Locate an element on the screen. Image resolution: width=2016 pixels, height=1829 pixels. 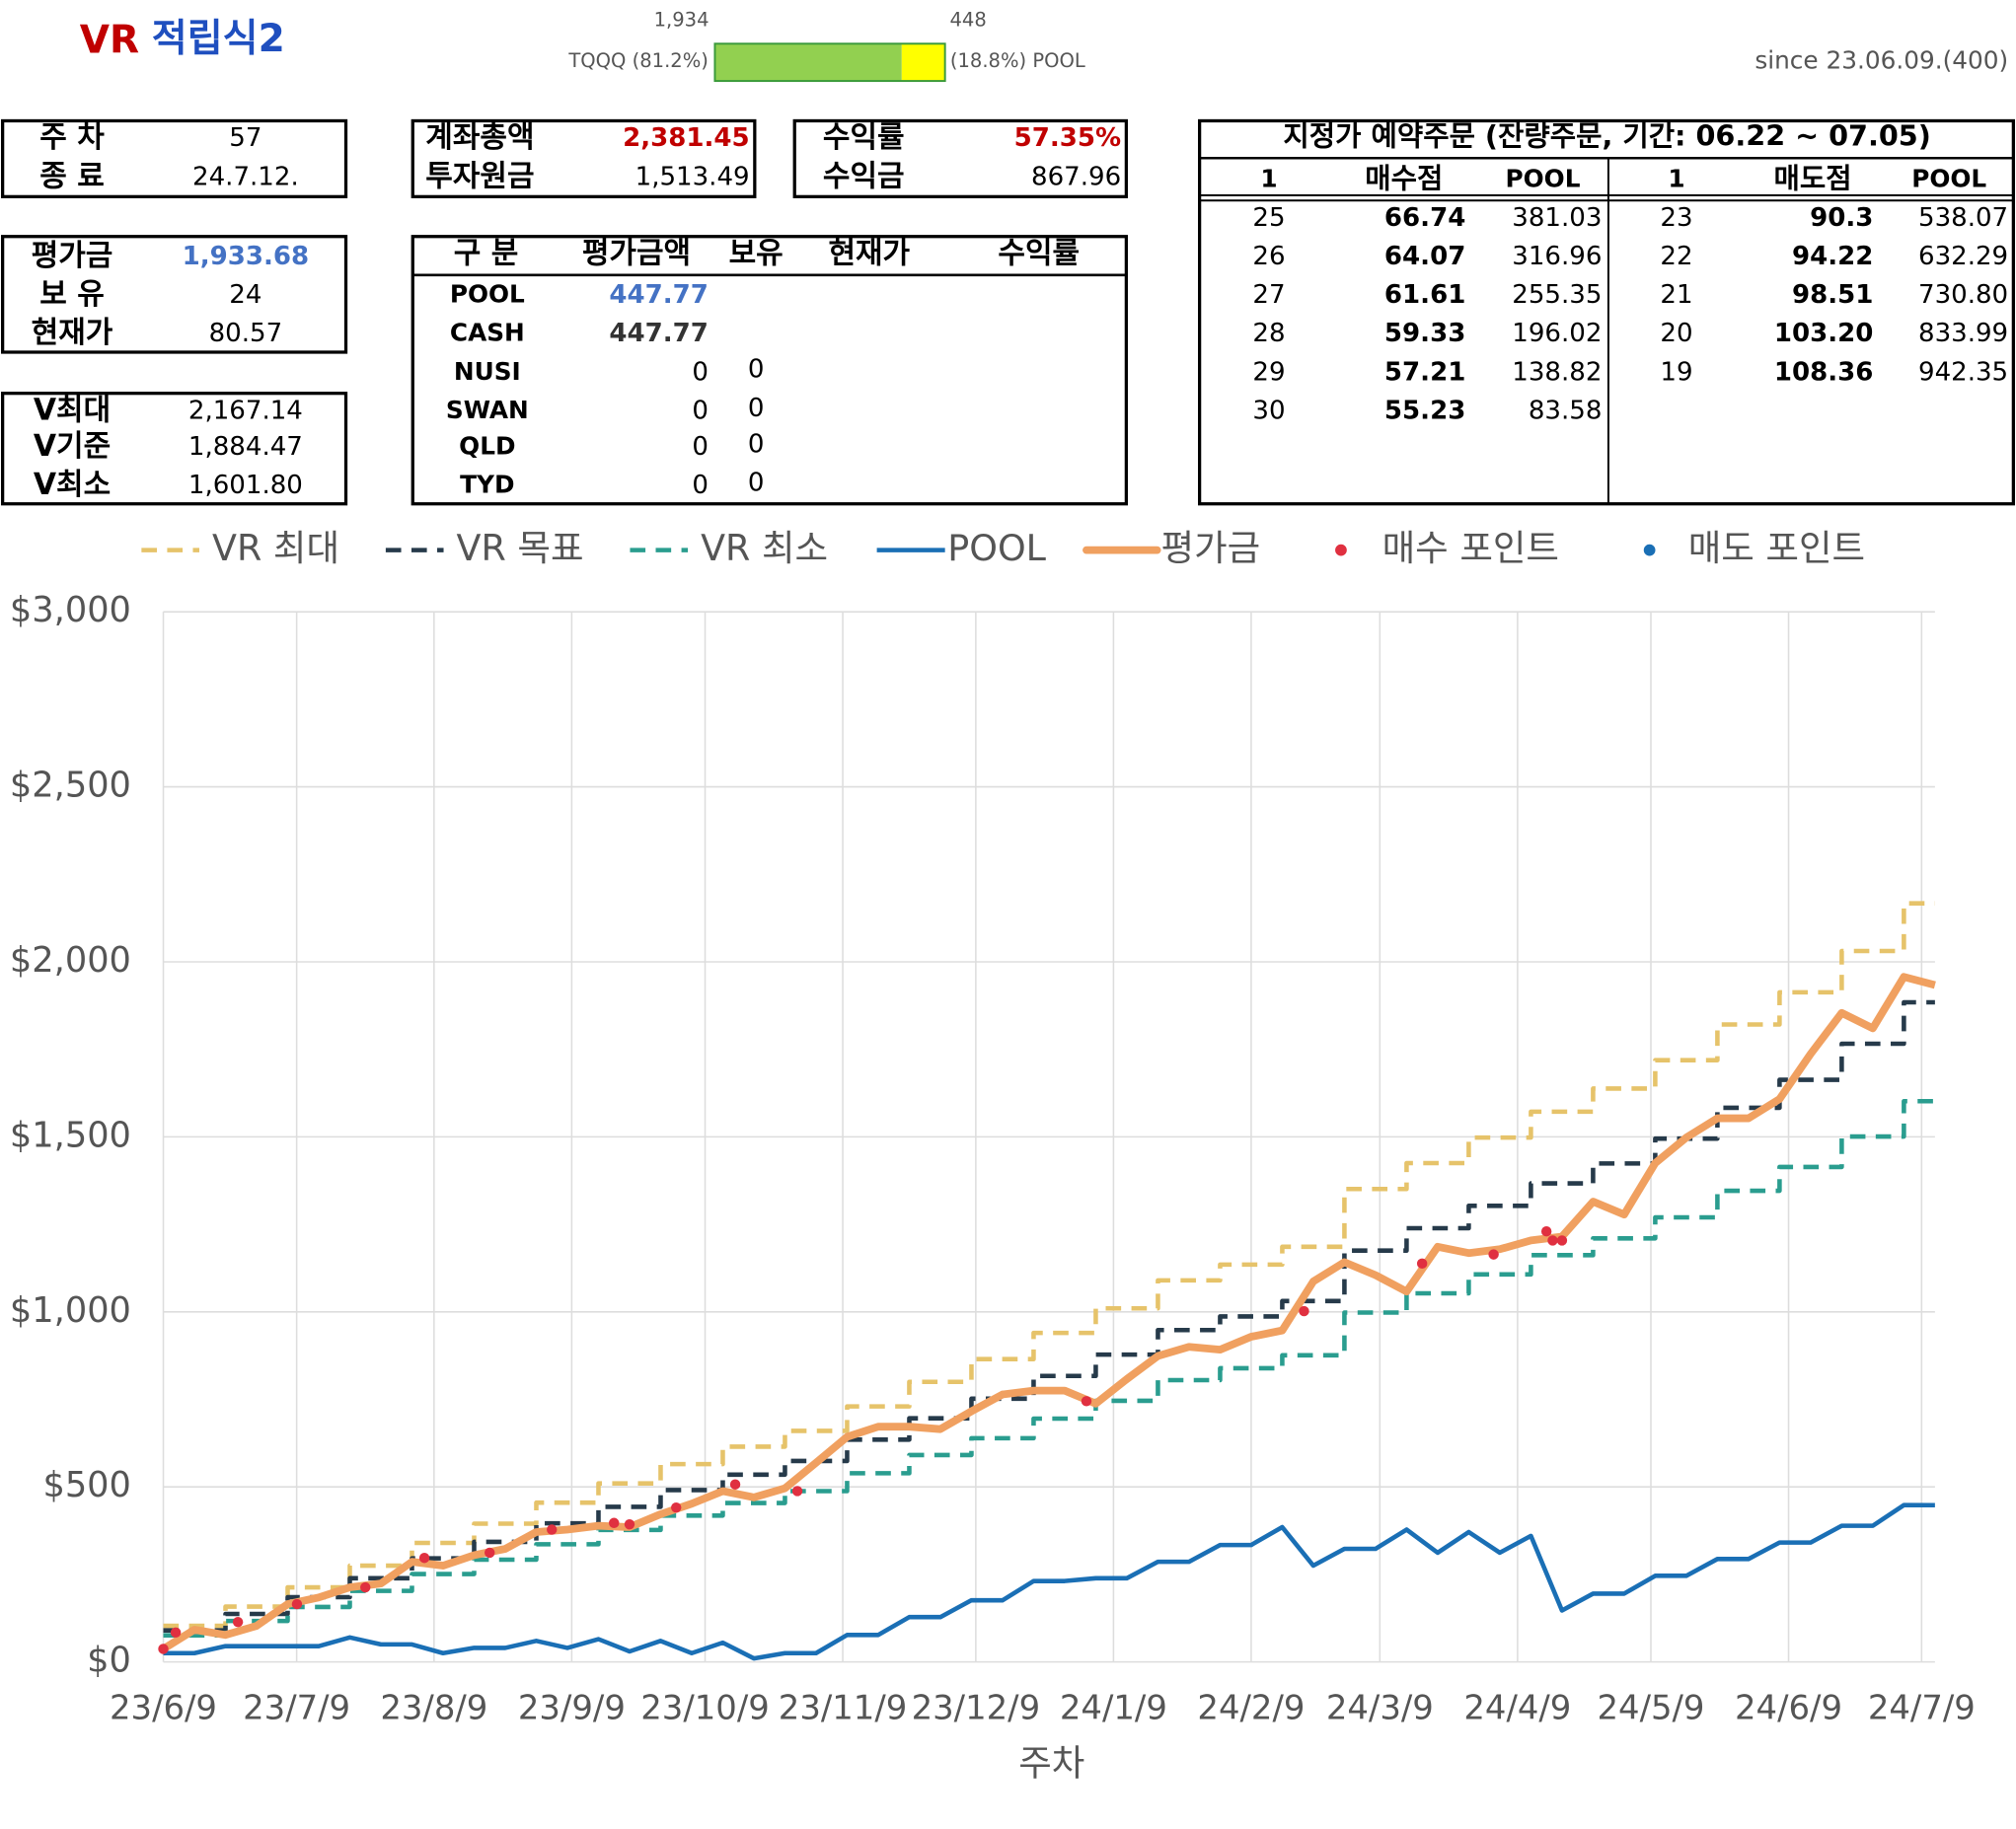
summary-label: 투자원금 is located at coordinates (480, 176).